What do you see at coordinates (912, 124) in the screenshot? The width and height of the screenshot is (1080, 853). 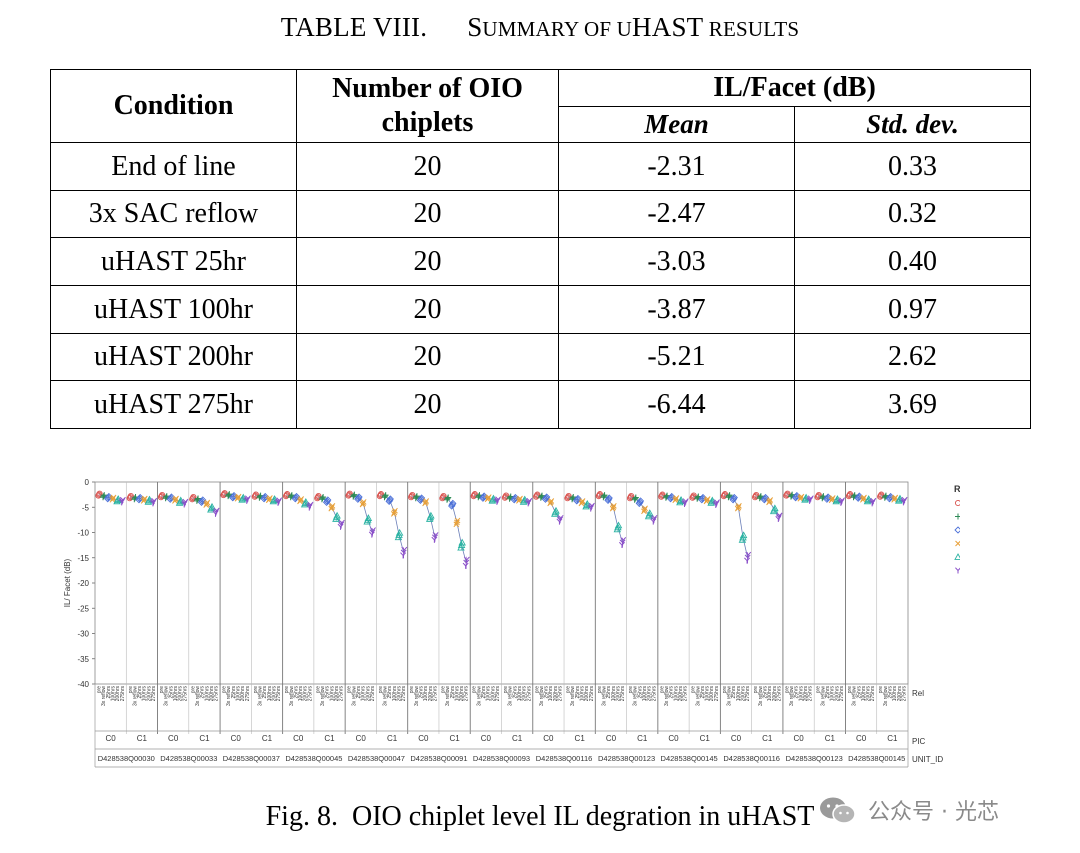 I see `header-std: Std. dev.` at bounding box center [912, 124].